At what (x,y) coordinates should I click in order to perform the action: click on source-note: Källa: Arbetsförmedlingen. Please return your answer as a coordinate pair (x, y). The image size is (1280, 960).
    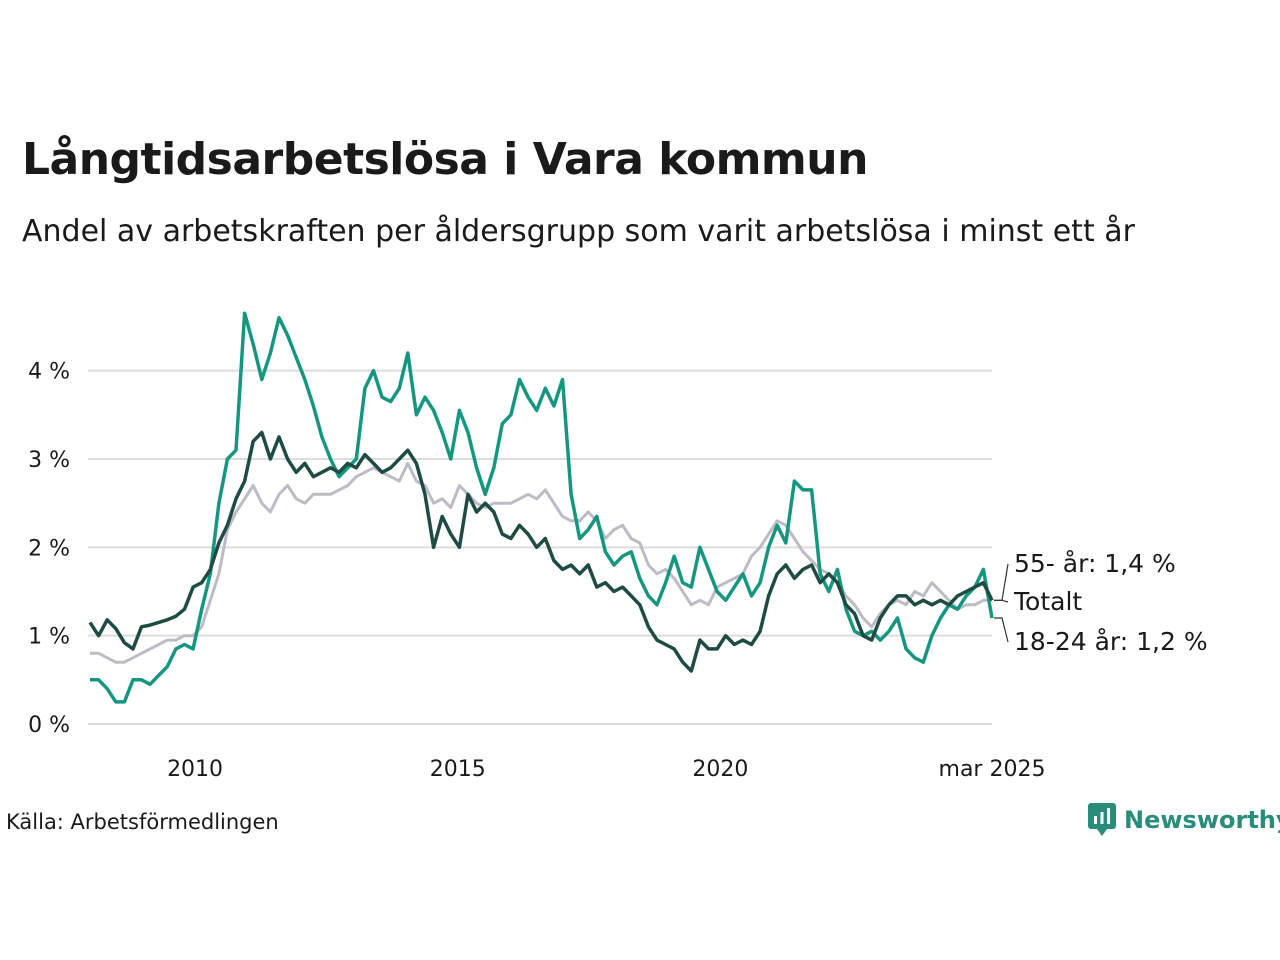
    Looking at the image, I should click on (142, 822).